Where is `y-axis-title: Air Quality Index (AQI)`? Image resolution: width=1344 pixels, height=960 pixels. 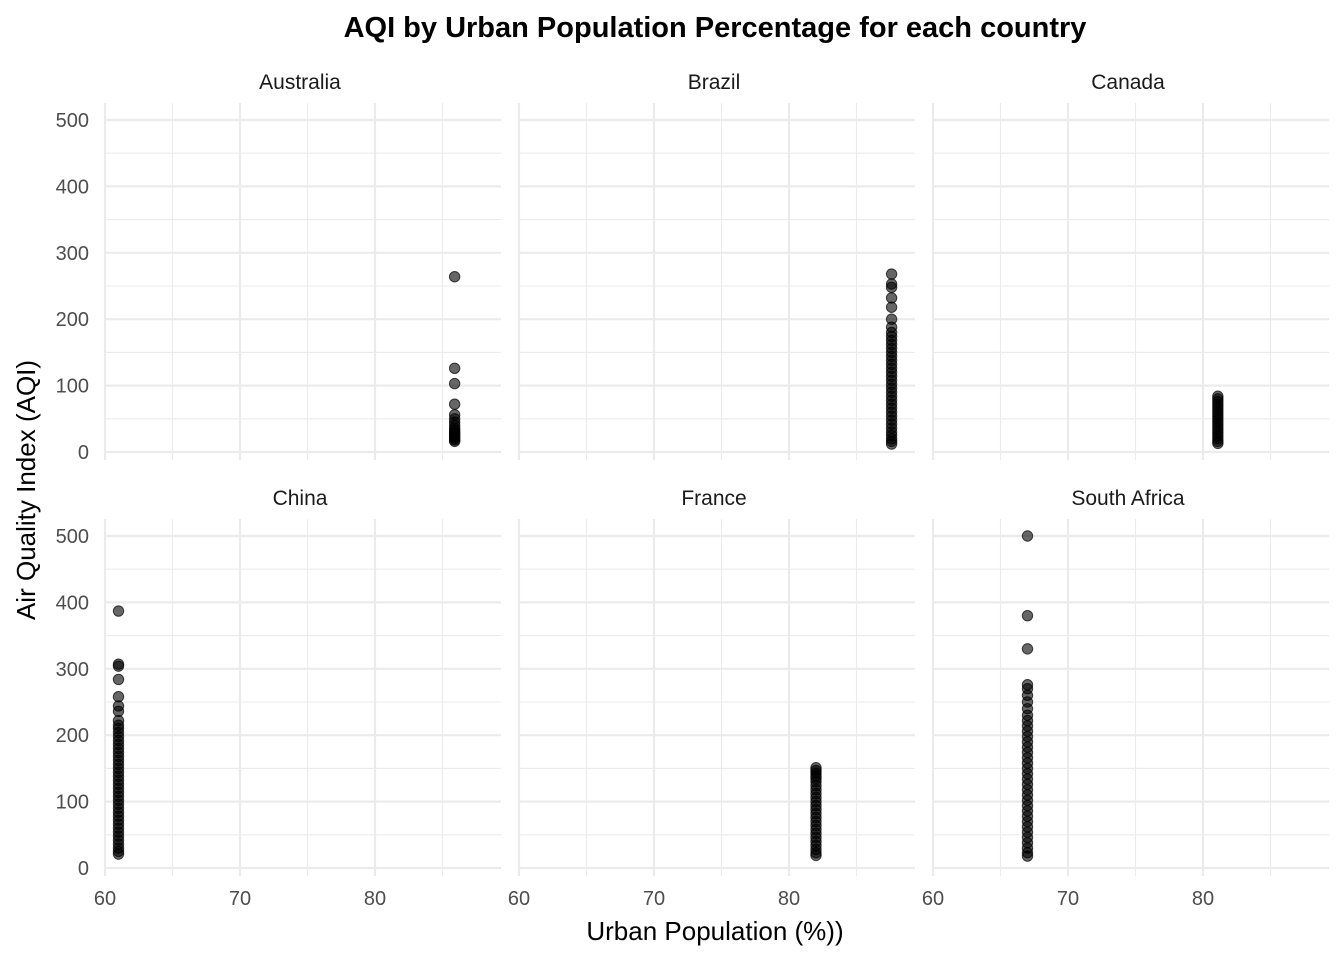 y-axis-title: Air Quality Index (AQI) is located at coordinates (26, 490).